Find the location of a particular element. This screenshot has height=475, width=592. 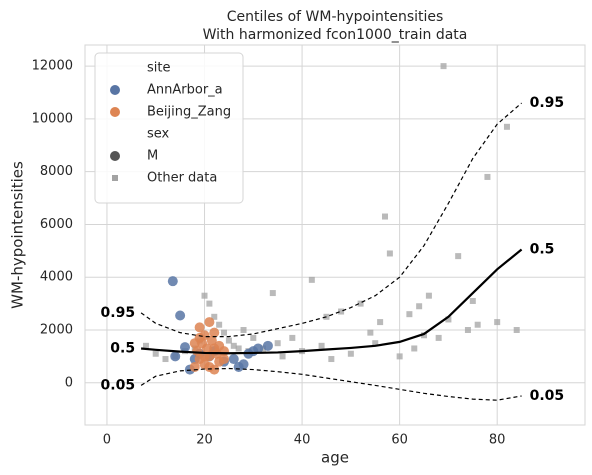

x-tick-label: 80 is located at coordinates (497, 440).